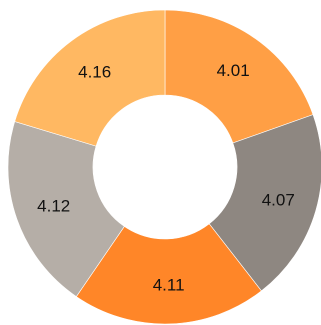 The image size is (321, 325). I want to click on slice-label-5: 4.16, so click(94, 72).